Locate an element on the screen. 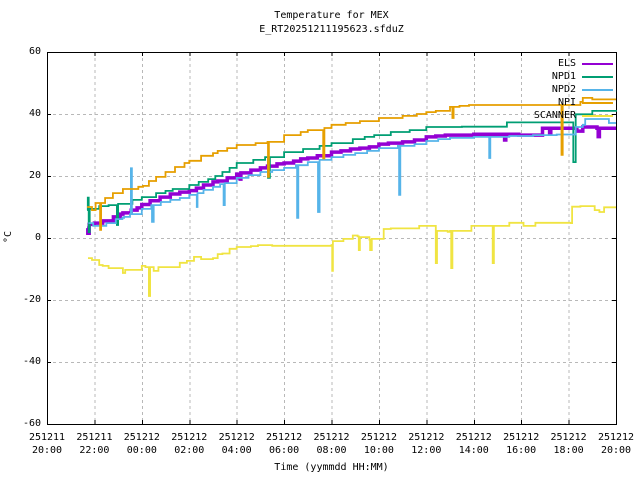 Image resolution: width=640 pixels, height=480 pixels. legend-label-els: ELS is located at coordinates (566, 63).